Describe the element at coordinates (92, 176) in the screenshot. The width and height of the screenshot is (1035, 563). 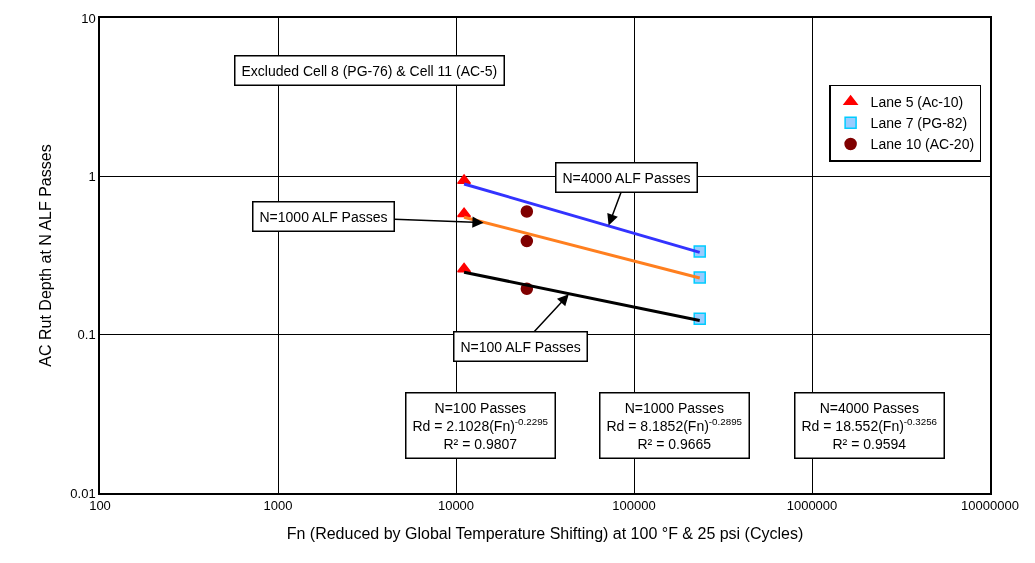
I see `y-tick-label: 1` at that location.